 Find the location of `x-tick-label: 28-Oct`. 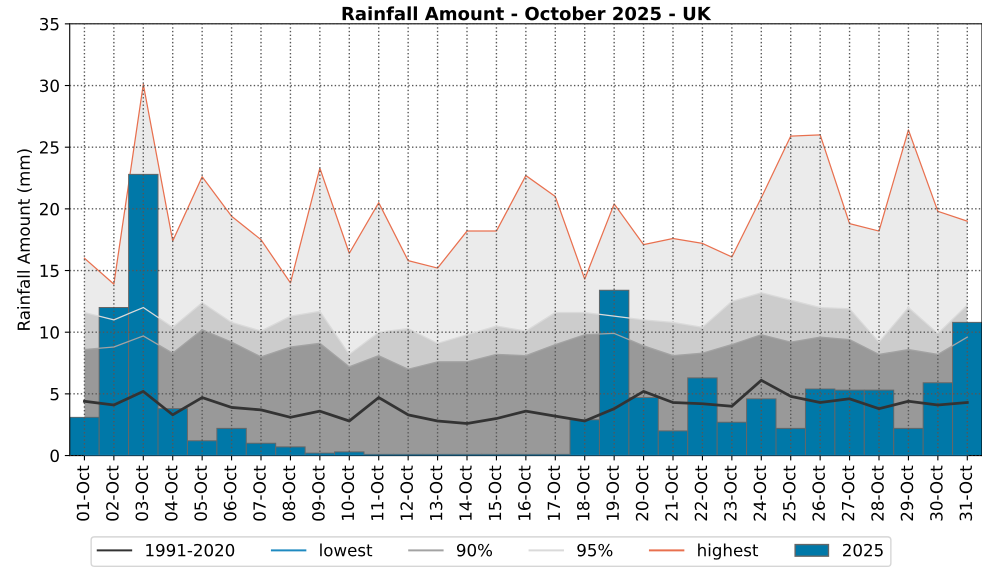

x-tick-label: 28-Oct is located at coordinates (877, 493).